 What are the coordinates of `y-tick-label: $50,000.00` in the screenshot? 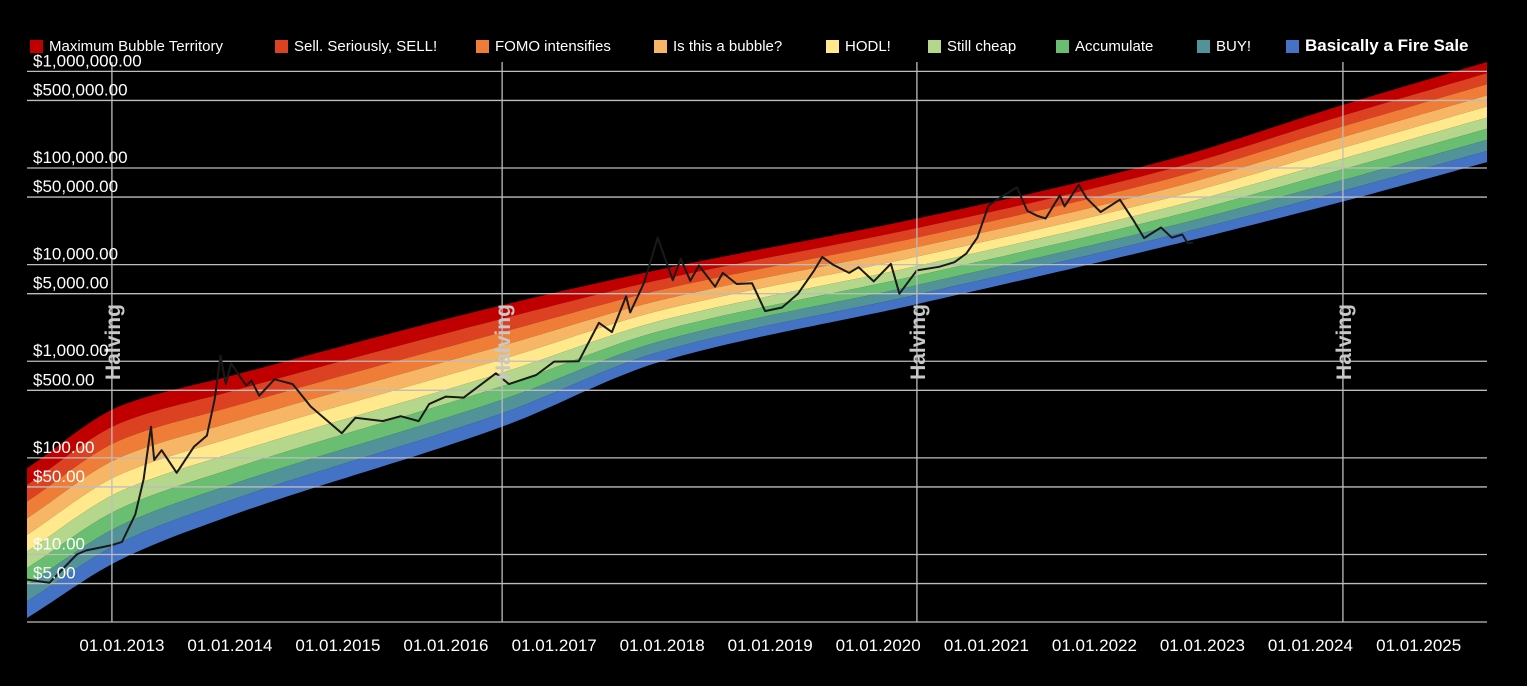 It's located at (75, 186).